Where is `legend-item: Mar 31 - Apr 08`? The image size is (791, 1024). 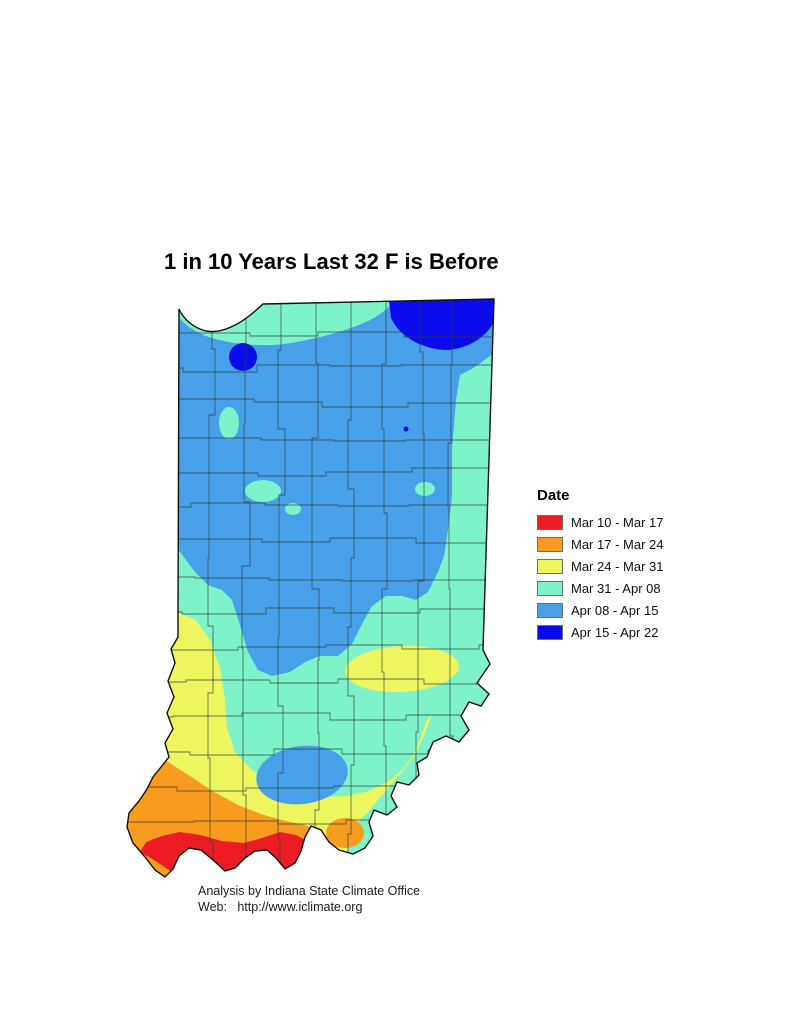
legend-item: Mar 31 - Apr 08 is located at coordinates (600, 588).